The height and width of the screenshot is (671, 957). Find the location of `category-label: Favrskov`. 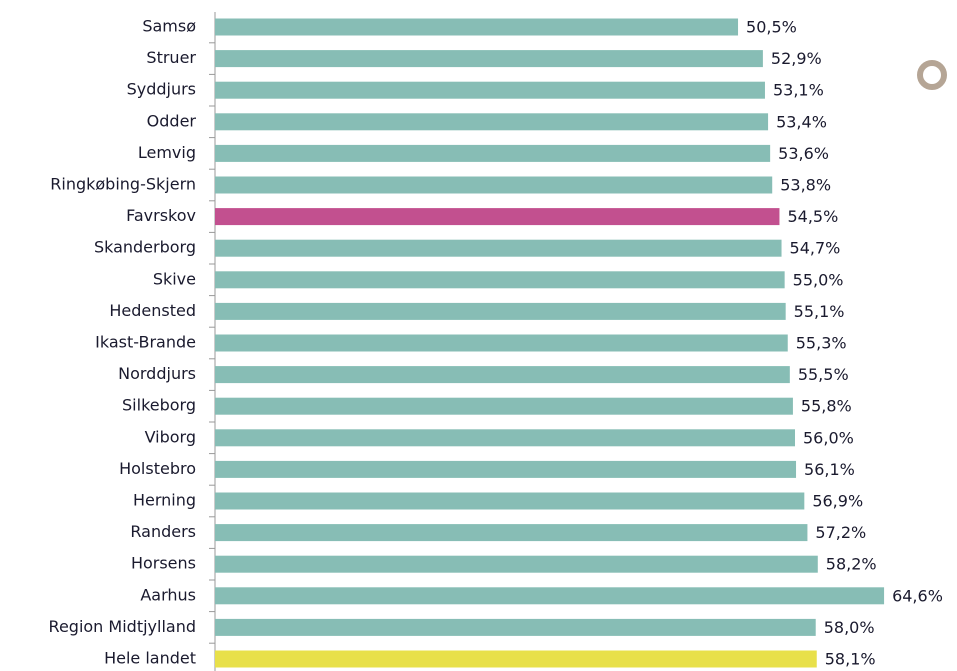

category-label: Favrskov is located at coordinates (161, 215).